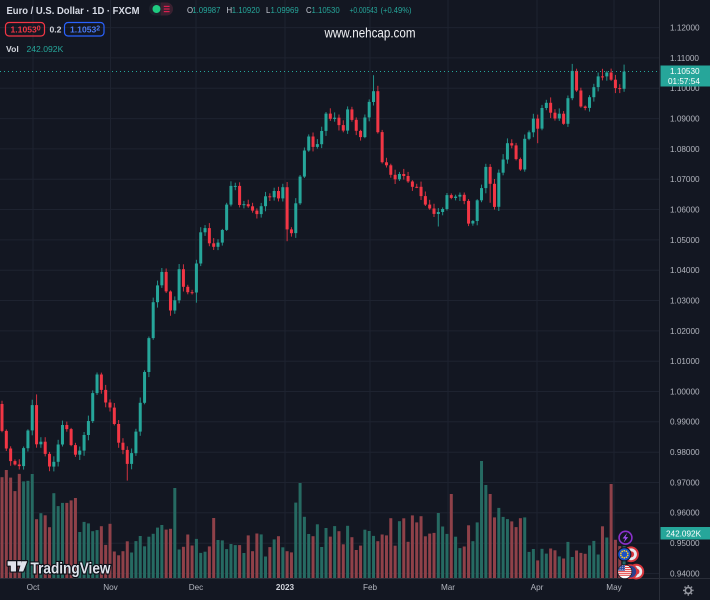 The height and width of the screenshot is (600, 710). Describe the element at coordinates (685, 149) in the screenshot. I see `svg-text: 1.08000` at that location.